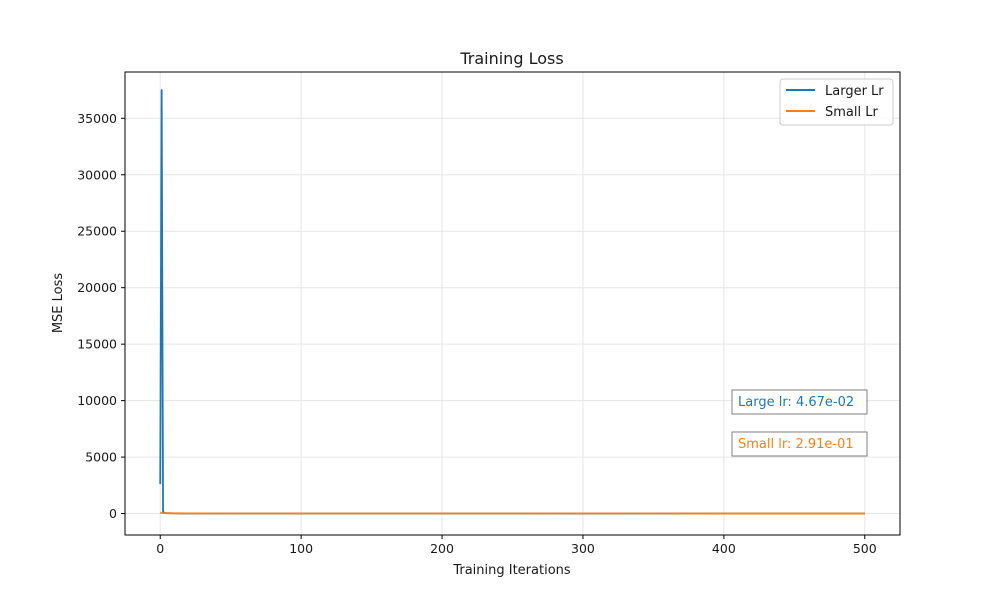 The width and height of the screenshot is (1000, 600). Describe the element at coordinates (97, 174) in the screenshot. I see `y-tick-label: 30000` at that location.